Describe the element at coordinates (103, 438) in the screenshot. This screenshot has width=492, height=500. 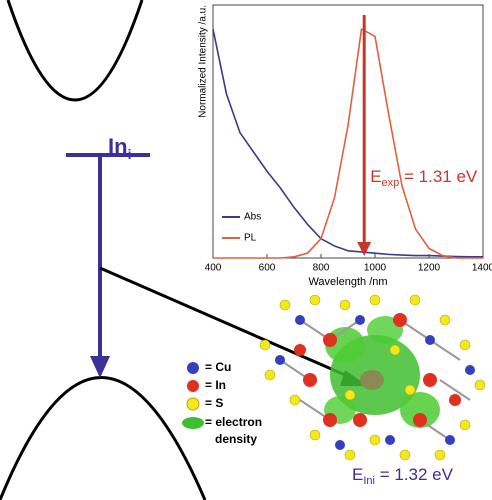
I see `valence-band` at that location.